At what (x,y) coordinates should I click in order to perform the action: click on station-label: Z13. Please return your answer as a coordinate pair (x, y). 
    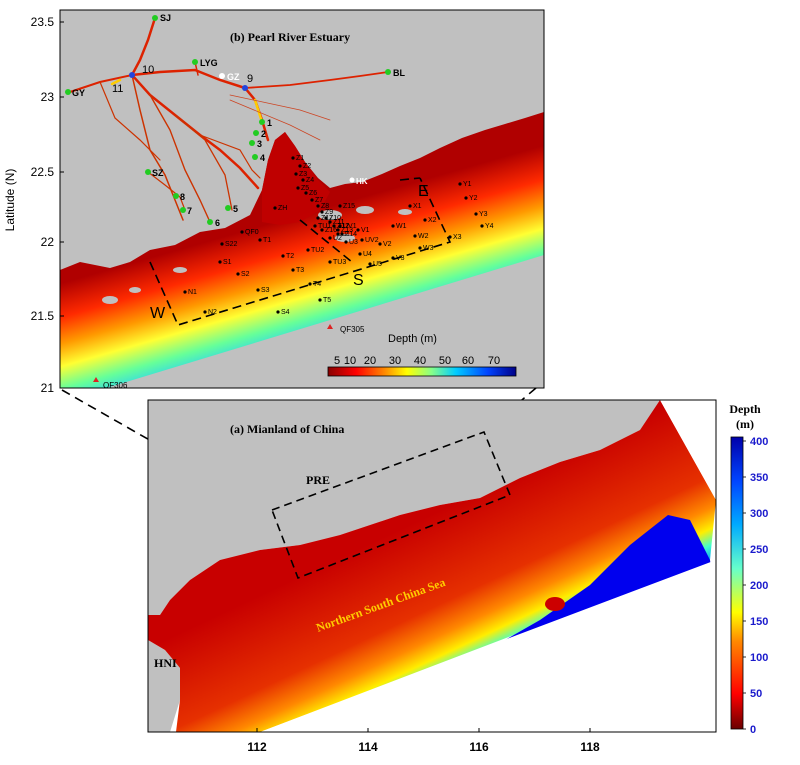
    Looking at the image, I should click on (347, 230).